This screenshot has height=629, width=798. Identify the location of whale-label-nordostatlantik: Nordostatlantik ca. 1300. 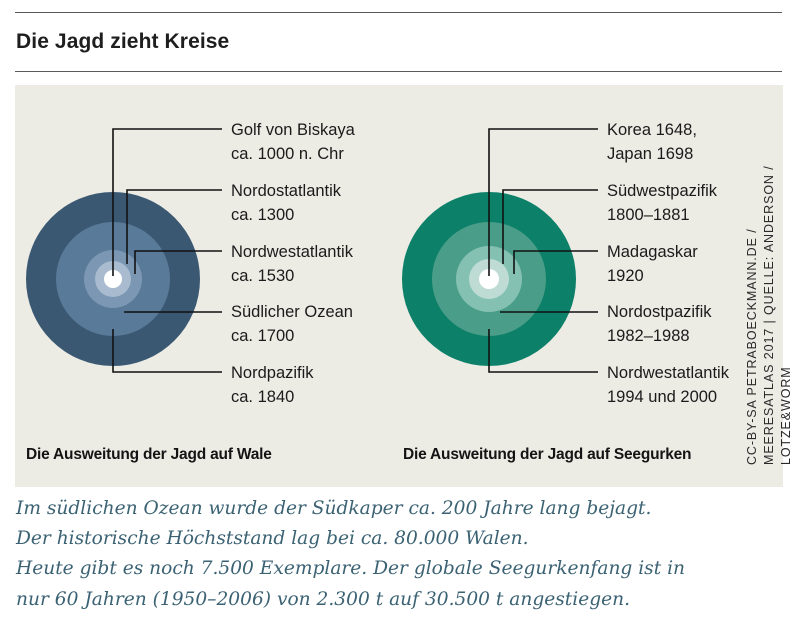
(286, 203).